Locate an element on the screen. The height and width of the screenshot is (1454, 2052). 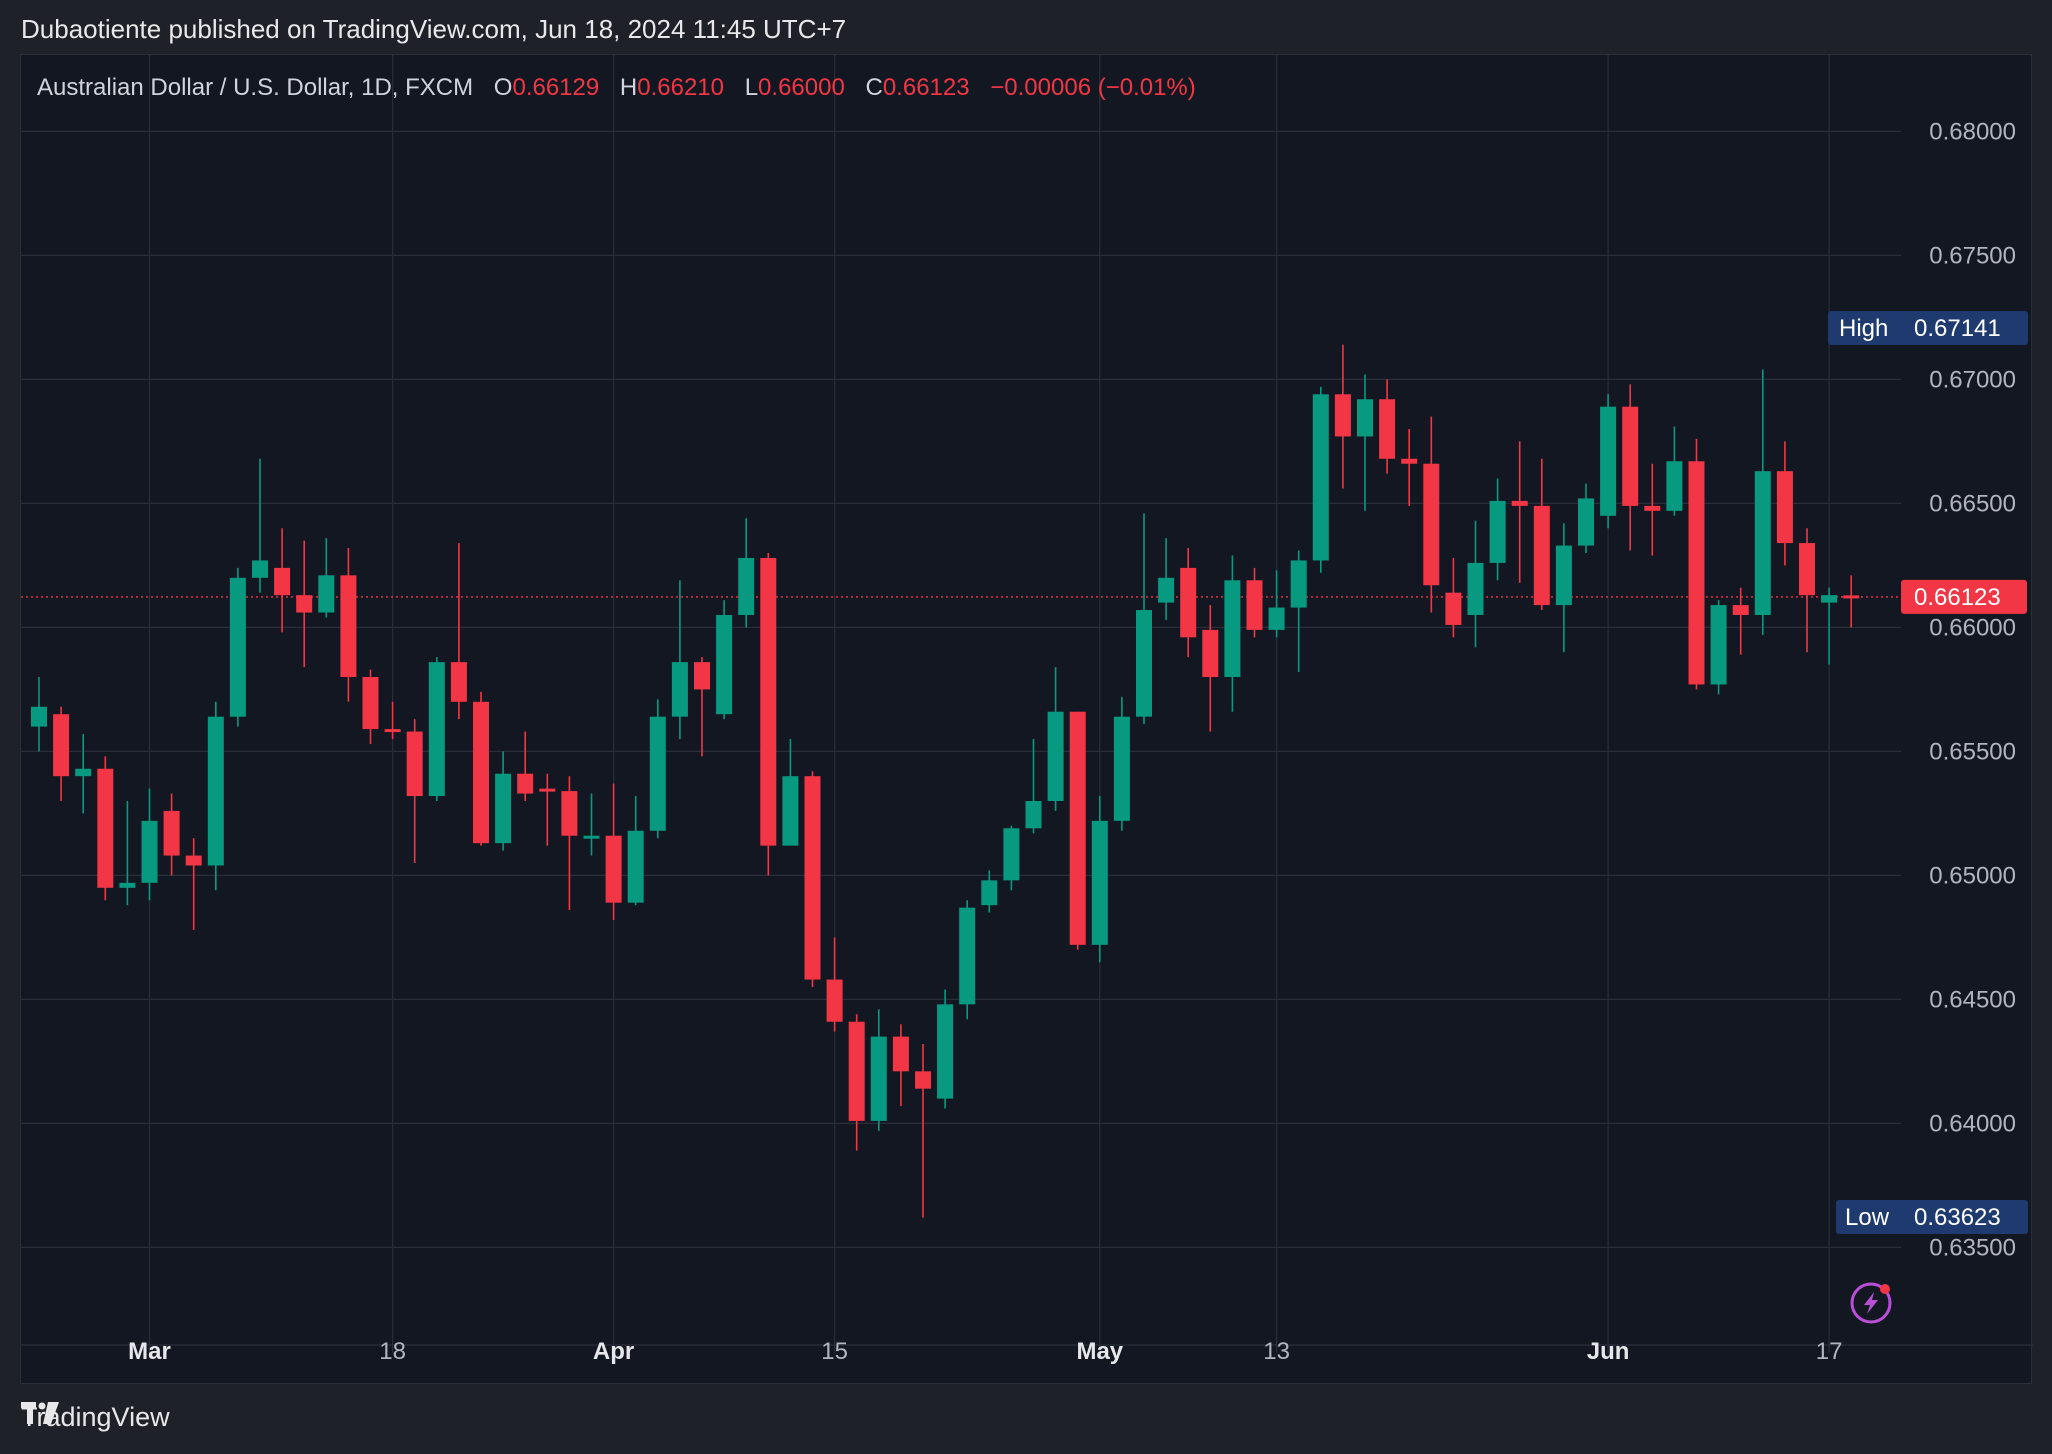
lightning-icon is located at coordinates (1871, 1303).